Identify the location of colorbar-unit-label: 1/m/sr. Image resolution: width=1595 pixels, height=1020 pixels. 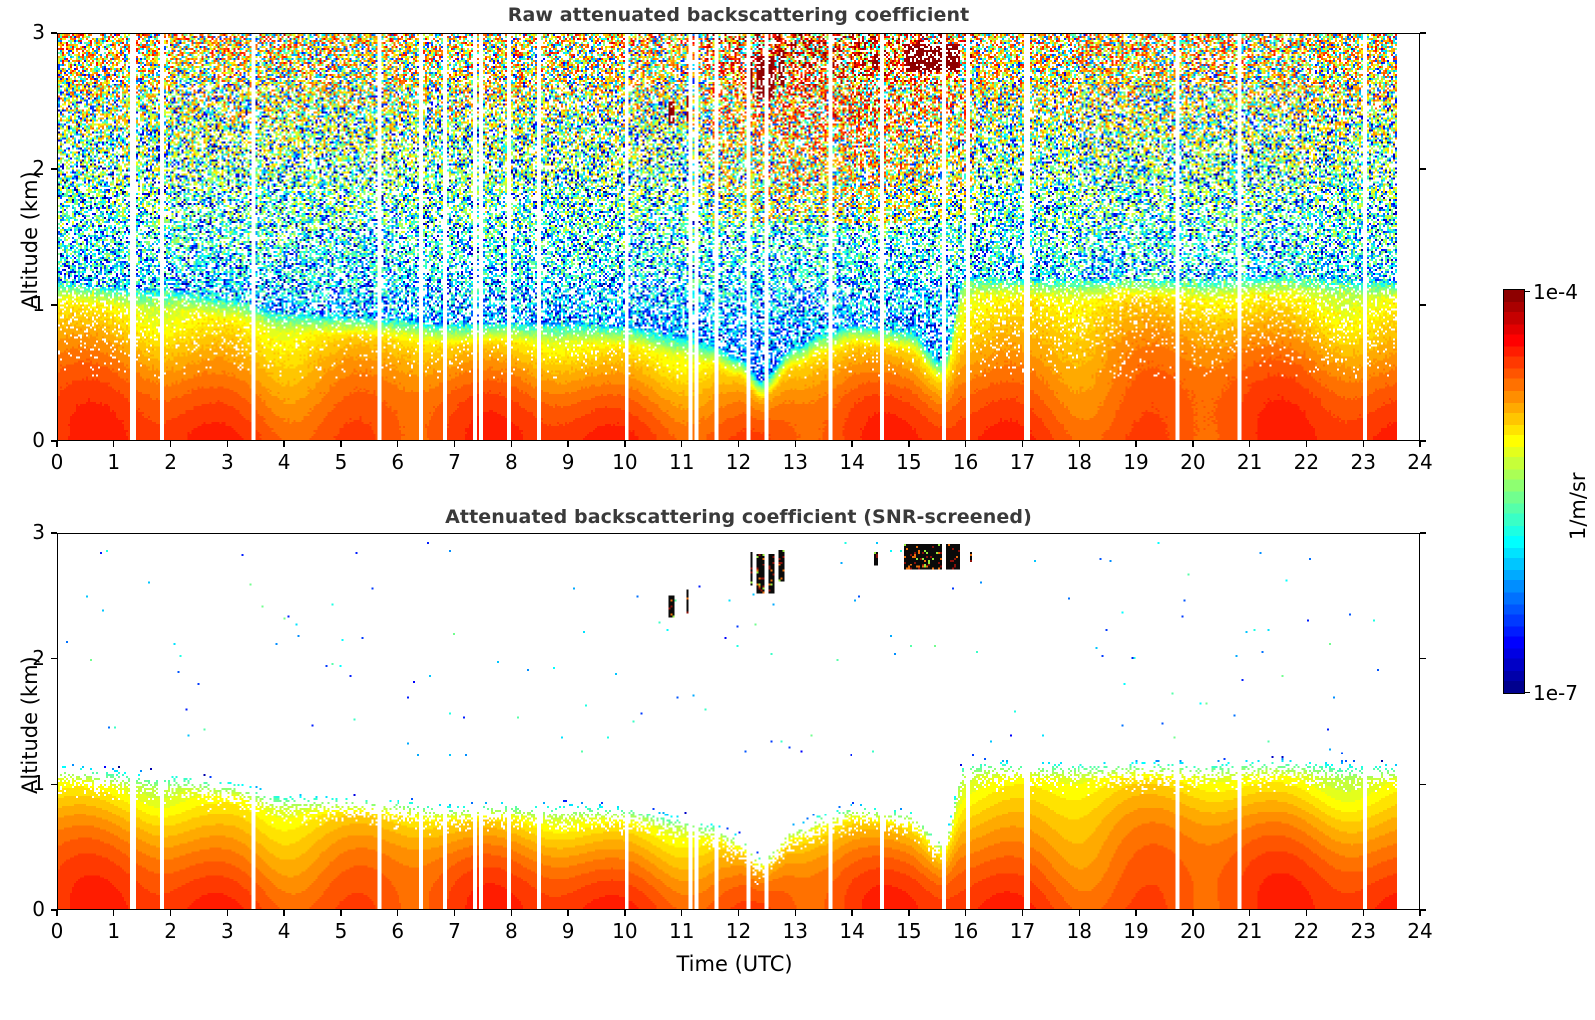
(1578, 506).